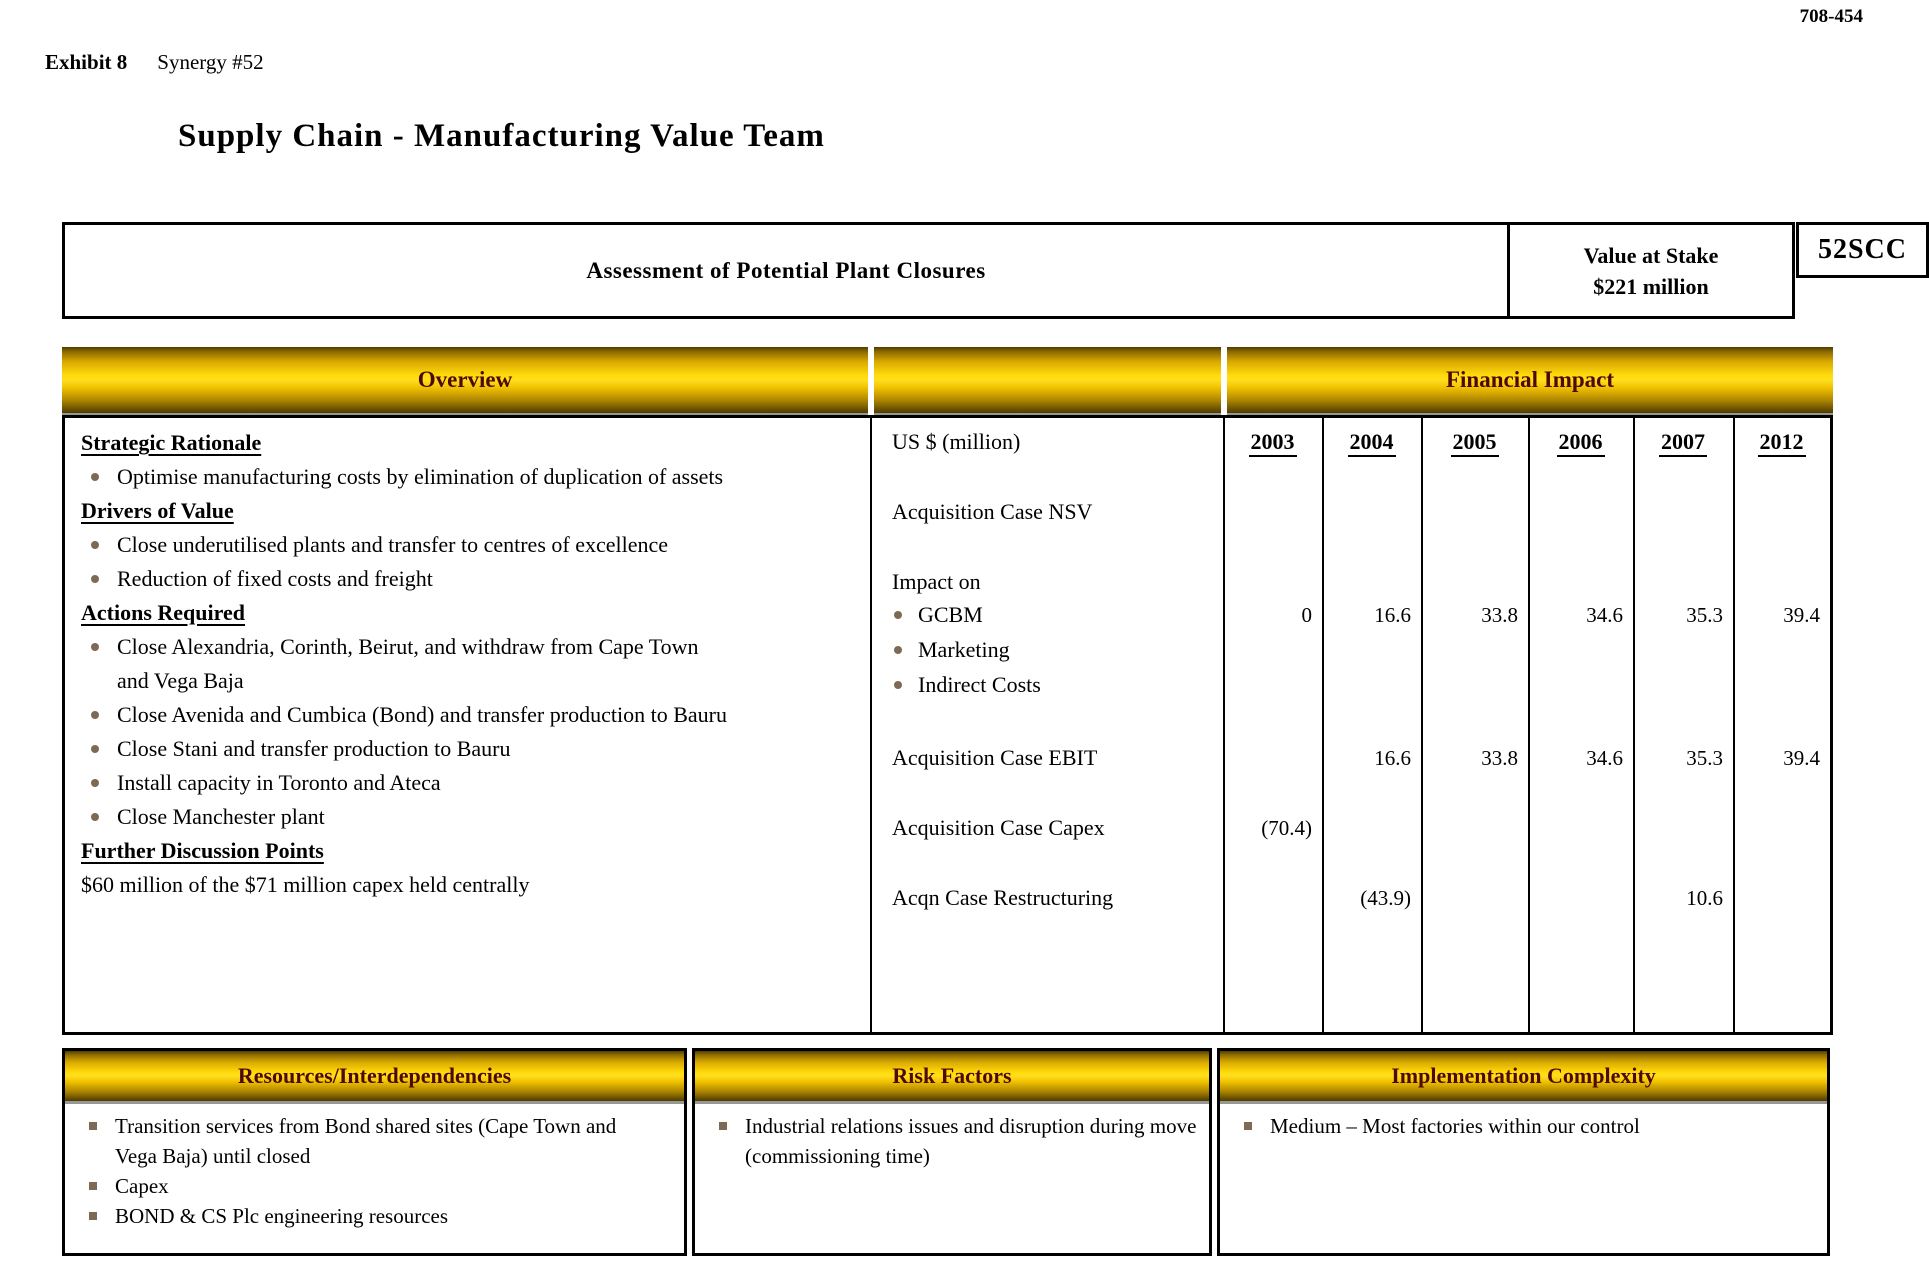 The image size is (1929, 1283). Describe the element at coordinates (202, 850) in the screenshot. I see `overview-section-heading: Further Discussion Points` at that location.